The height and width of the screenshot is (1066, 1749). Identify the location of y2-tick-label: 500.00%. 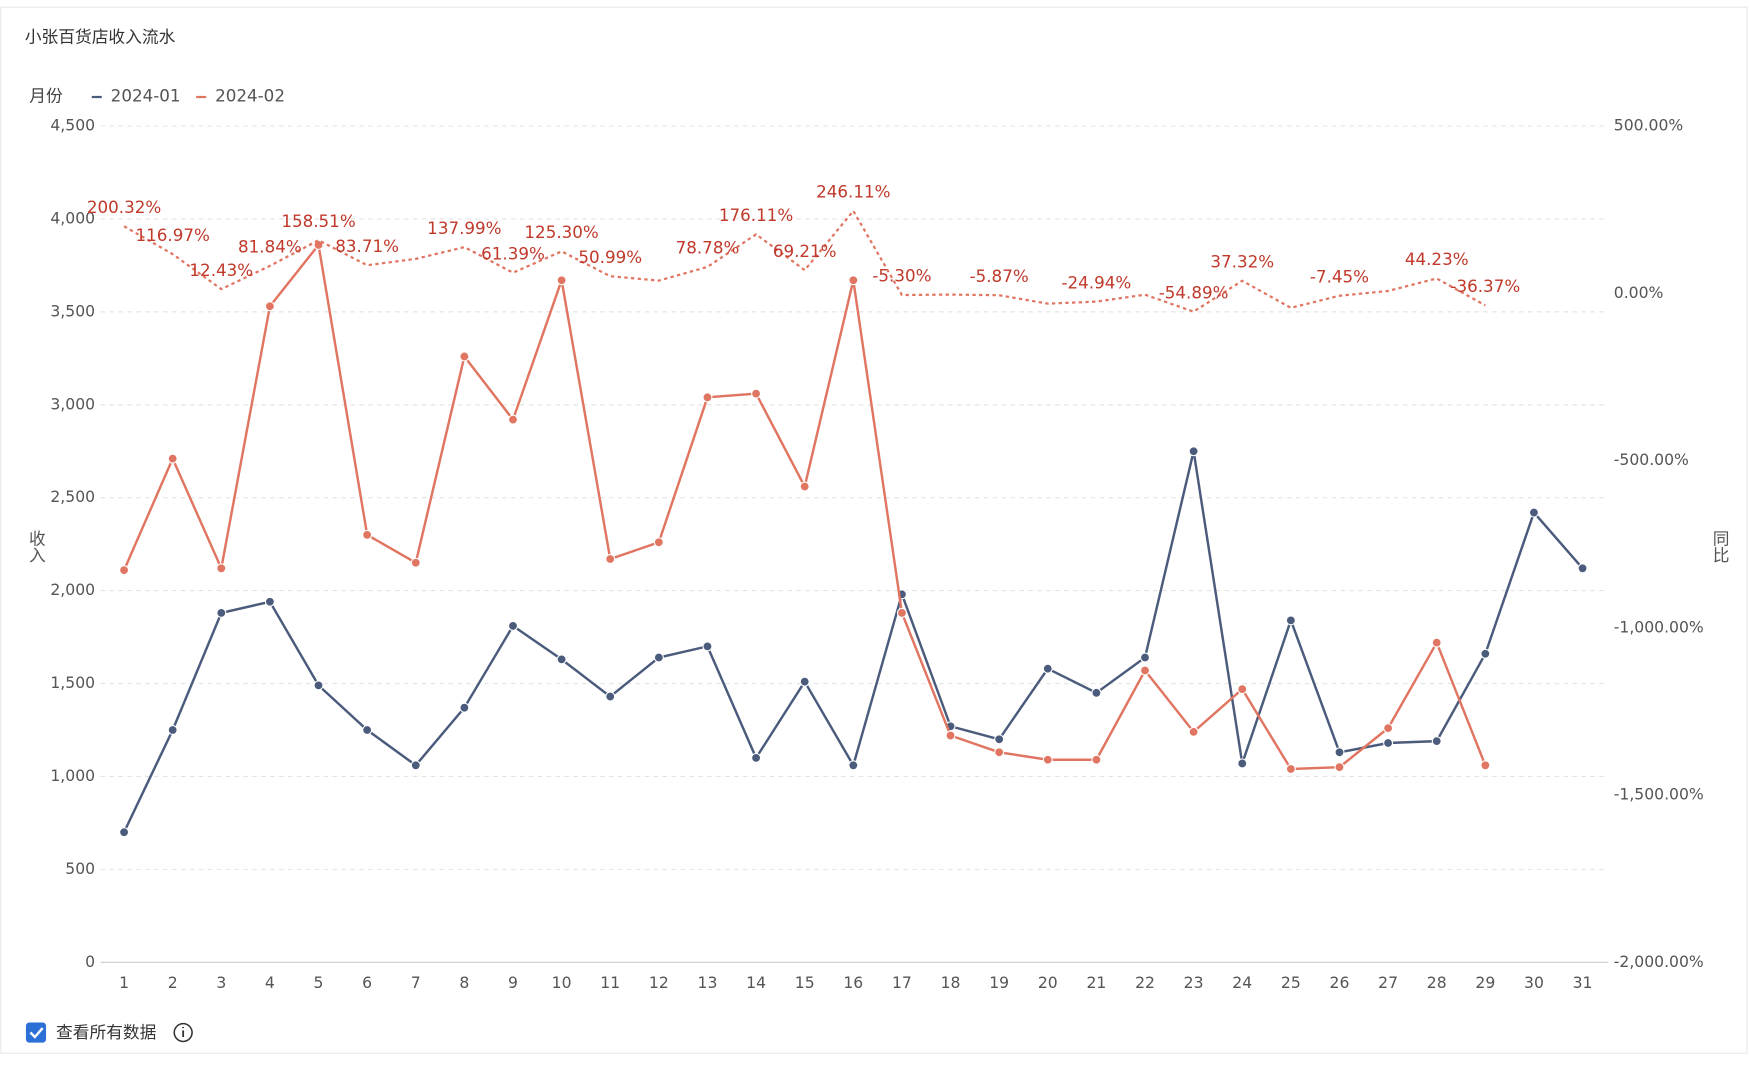
(1648, 126).